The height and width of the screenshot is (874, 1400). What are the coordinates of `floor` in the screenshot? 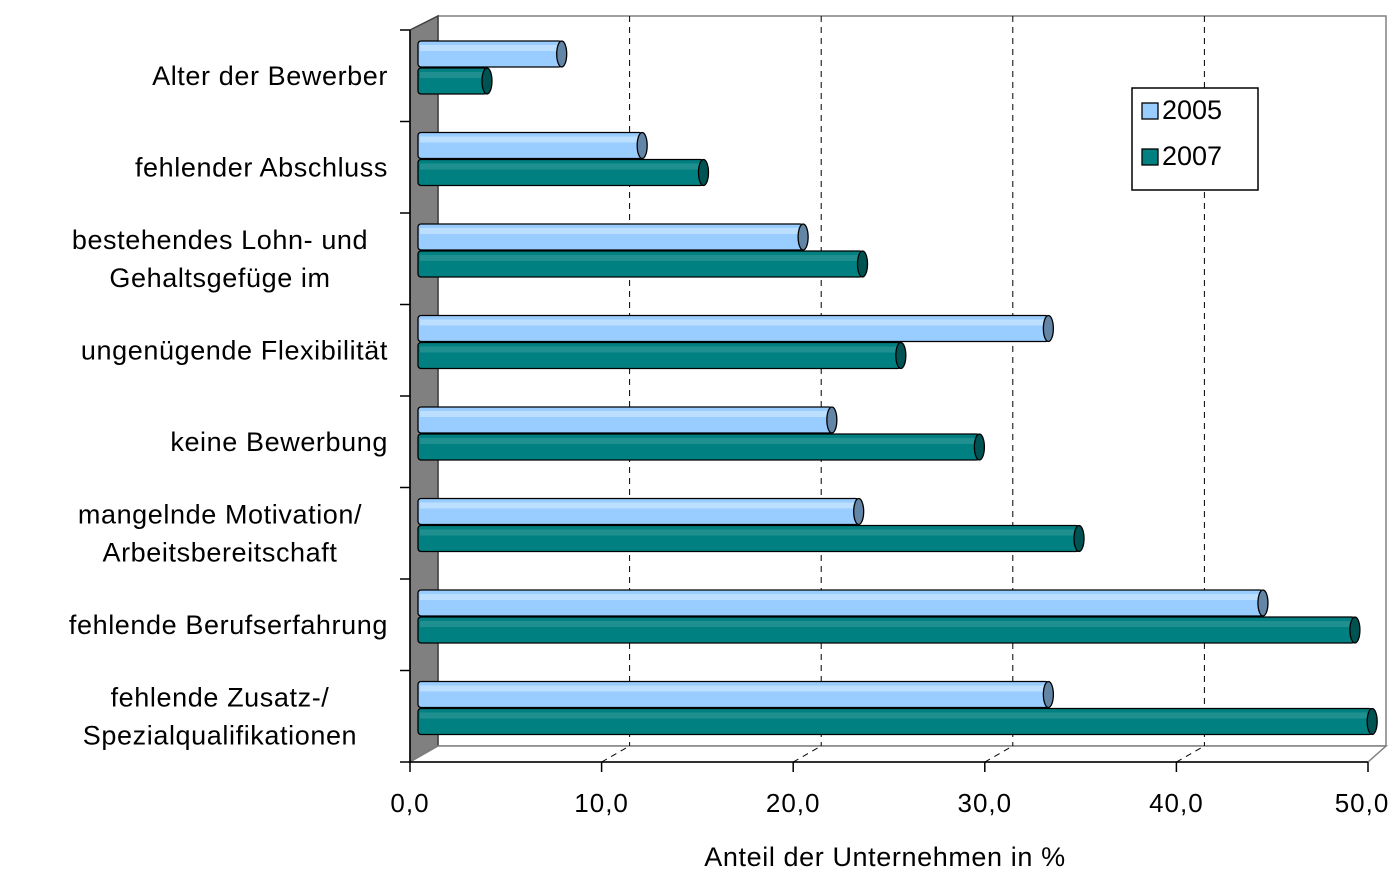 It's located at (897, 754).